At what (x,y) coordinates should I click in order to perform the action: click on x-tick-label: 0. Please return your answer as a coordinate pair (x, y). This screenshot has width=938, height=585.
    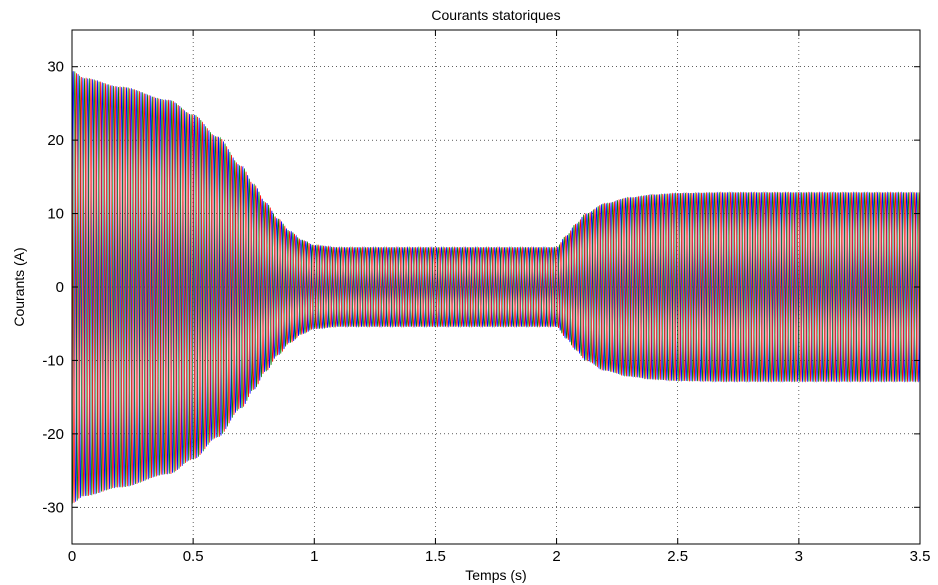
    Looking at the image, I should click on (72, 556).